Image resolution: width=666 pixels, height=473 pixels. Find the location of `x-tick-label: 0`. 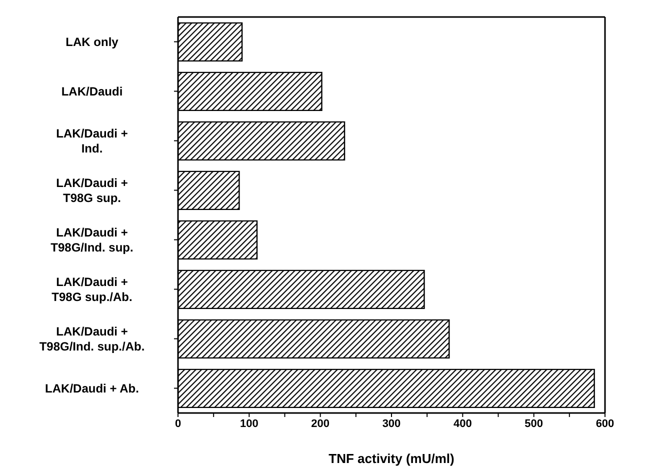

x-tick-label: 0 is located at coordinates (178, 424).